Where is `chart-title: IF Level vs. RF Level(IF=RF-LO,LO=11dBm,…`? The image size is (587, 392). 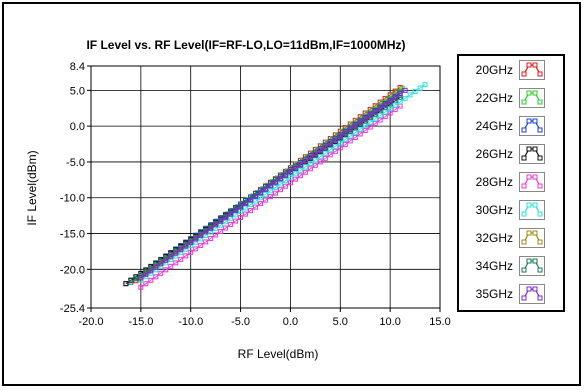 chart-title: IF Level vs. RF Level(IF=RF-LO,LO=11dBm,… is located at coordinates (245, 45).